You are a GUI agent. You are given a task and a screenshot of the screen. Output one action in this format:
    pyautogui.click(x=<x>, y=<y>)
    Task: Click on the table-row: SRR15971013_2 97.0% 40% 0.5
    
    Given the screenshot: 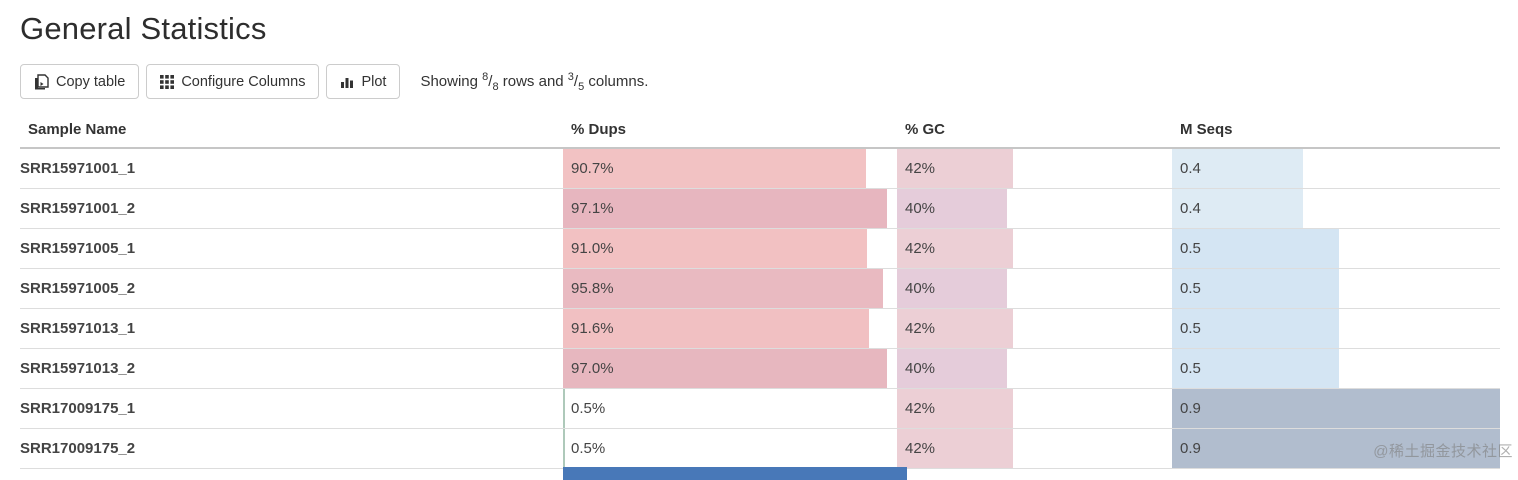 What is the action you would take?
    pyautogui.click(x=760, y=368)
    